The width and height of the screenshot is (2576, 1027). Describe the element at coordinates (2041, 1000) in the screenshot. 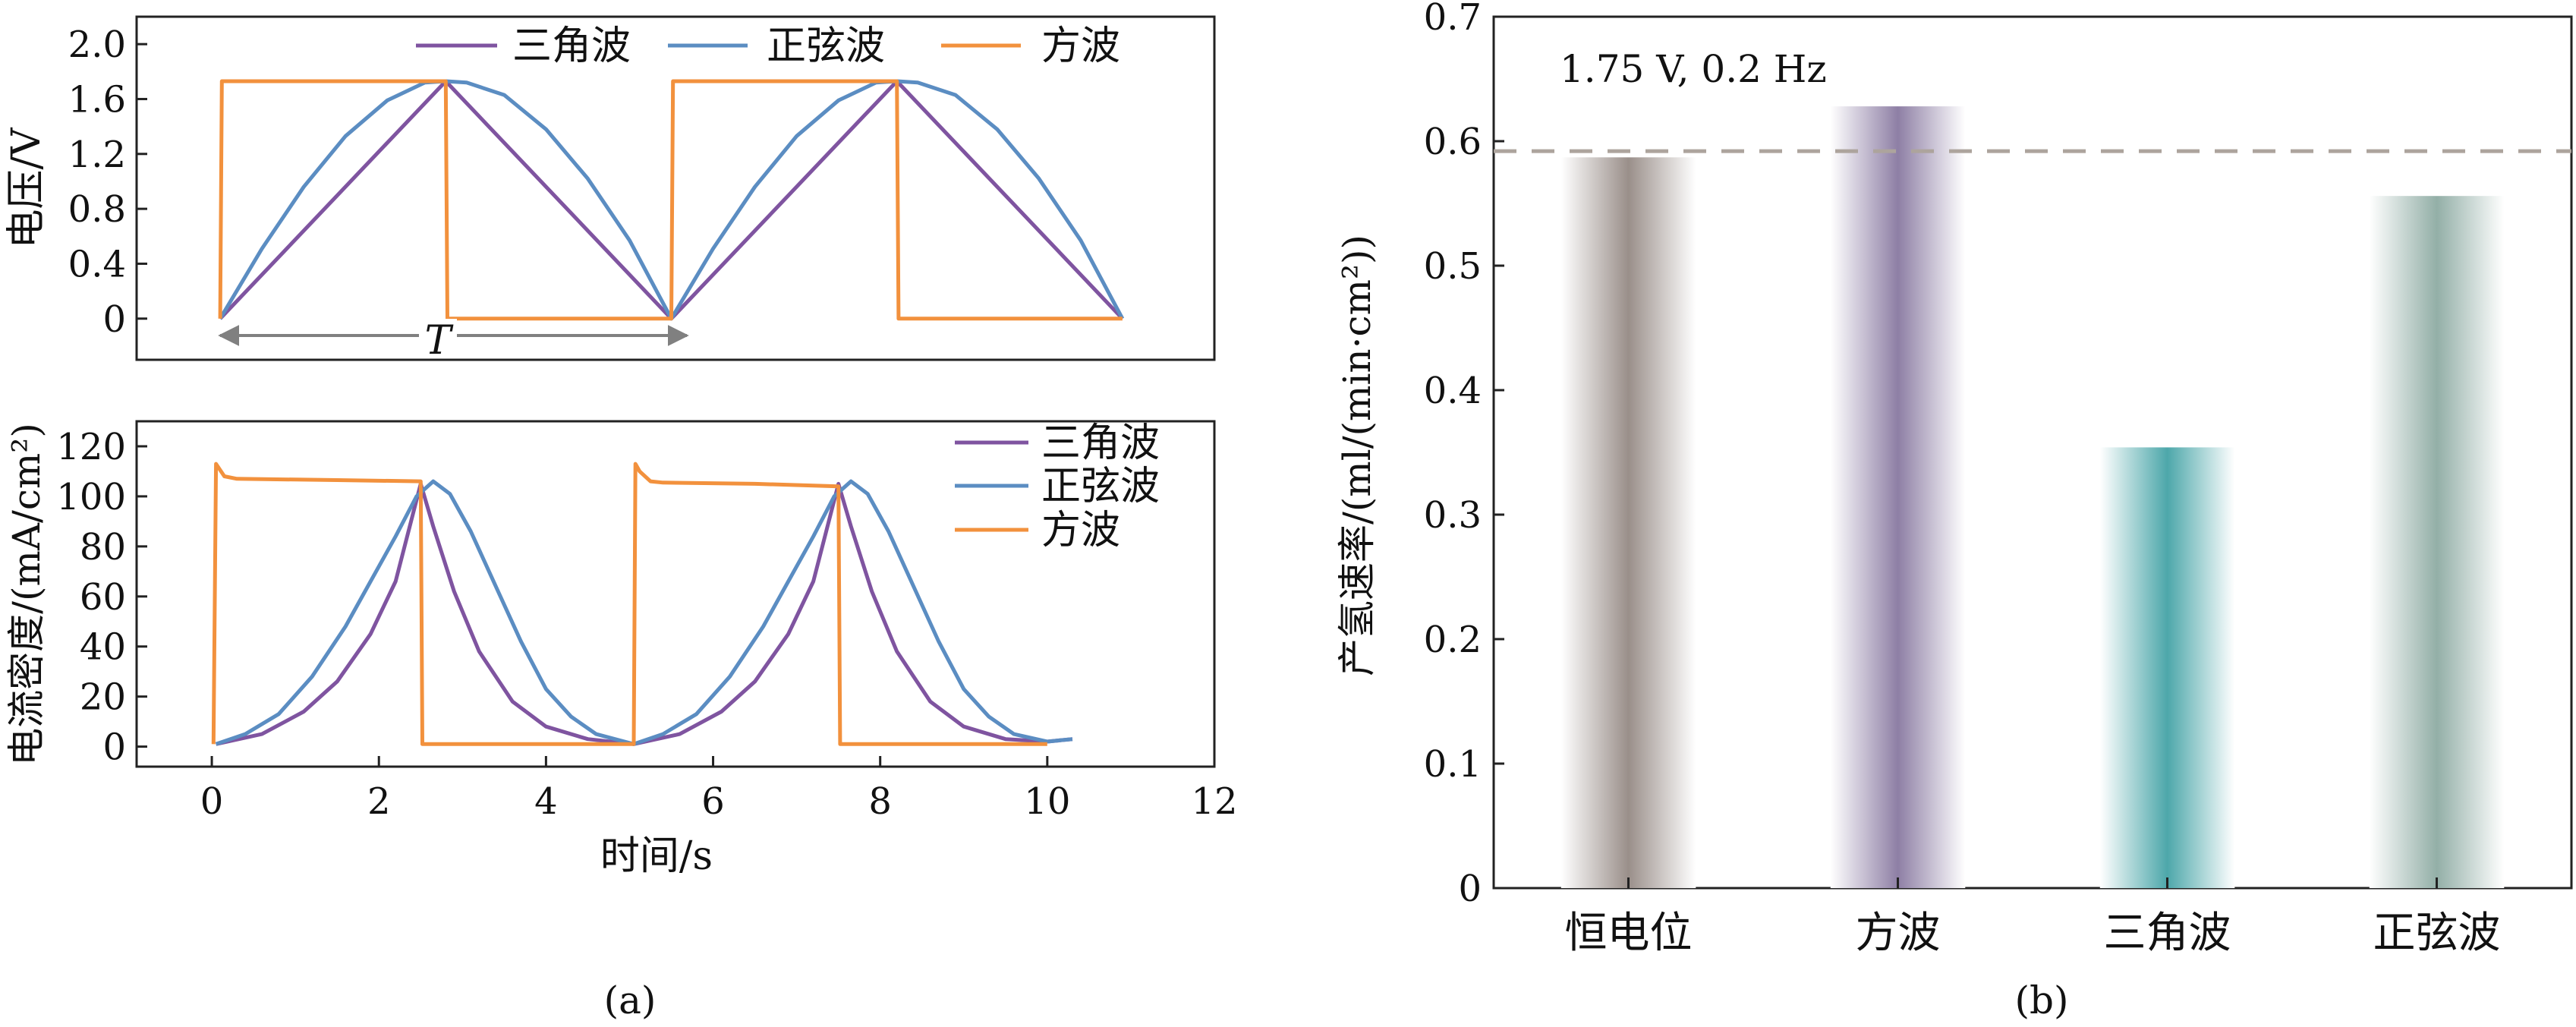

I see `panel-b-caption: (b)` at that location.